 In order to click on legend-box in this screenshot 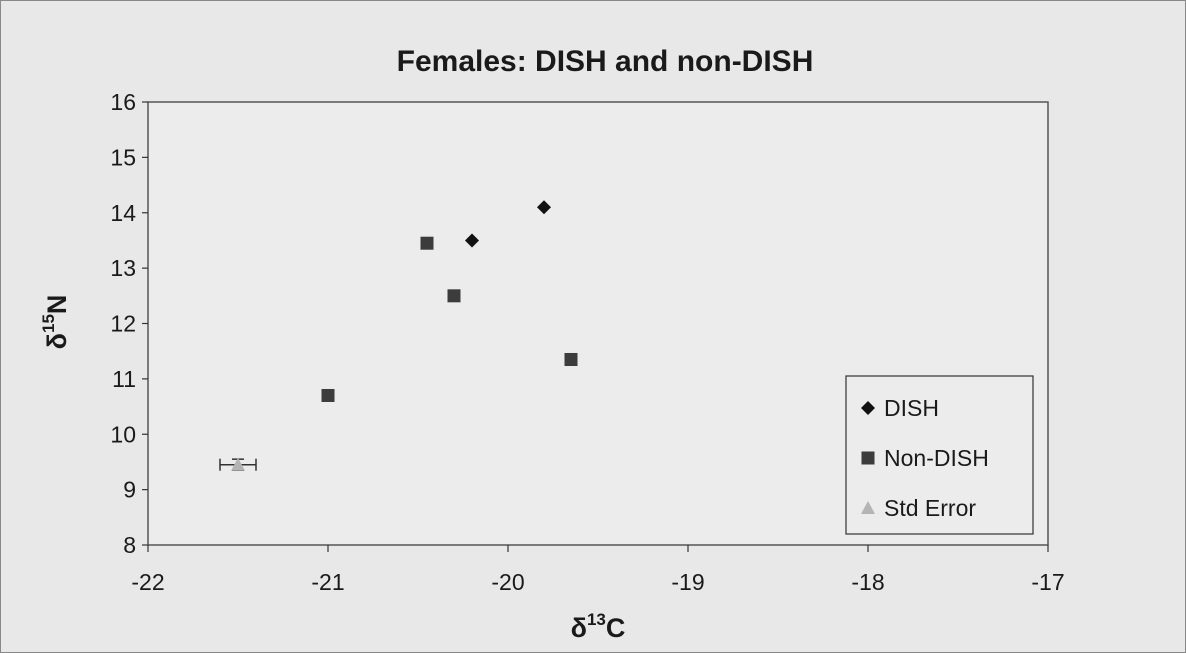, I will do `click(939, 455)`.